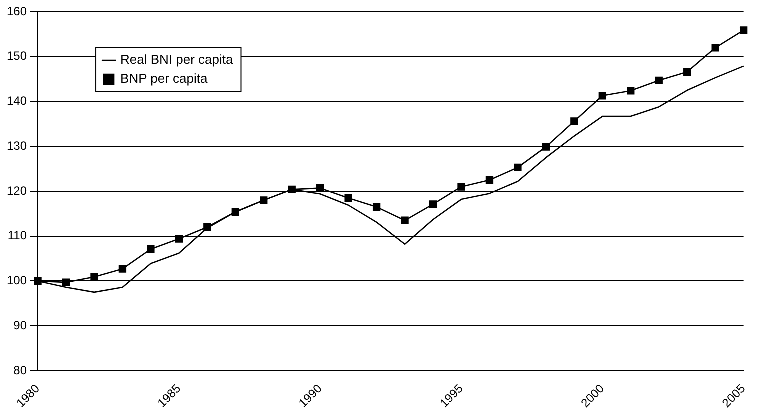 The image size is (757, 418). What do you see at coordinates (21, 370) in the screenshot?
I see `y-tick-label: 80` at bounding box center [21, 370].